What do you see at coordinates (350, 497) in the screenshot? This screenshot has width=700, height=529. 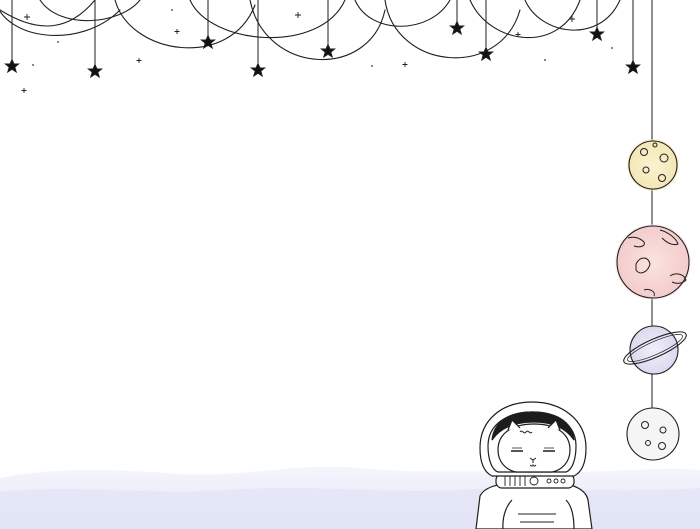 I see `ground-haze` at bounding box center [350, 497].